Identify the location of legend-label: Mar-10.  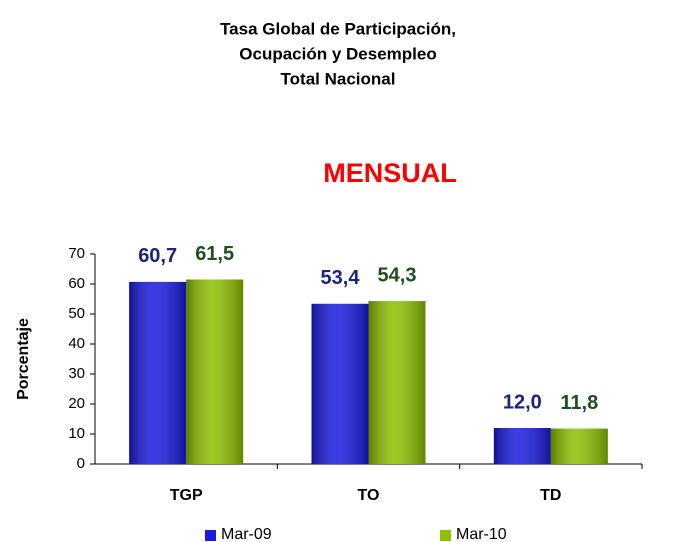
(481, 534).